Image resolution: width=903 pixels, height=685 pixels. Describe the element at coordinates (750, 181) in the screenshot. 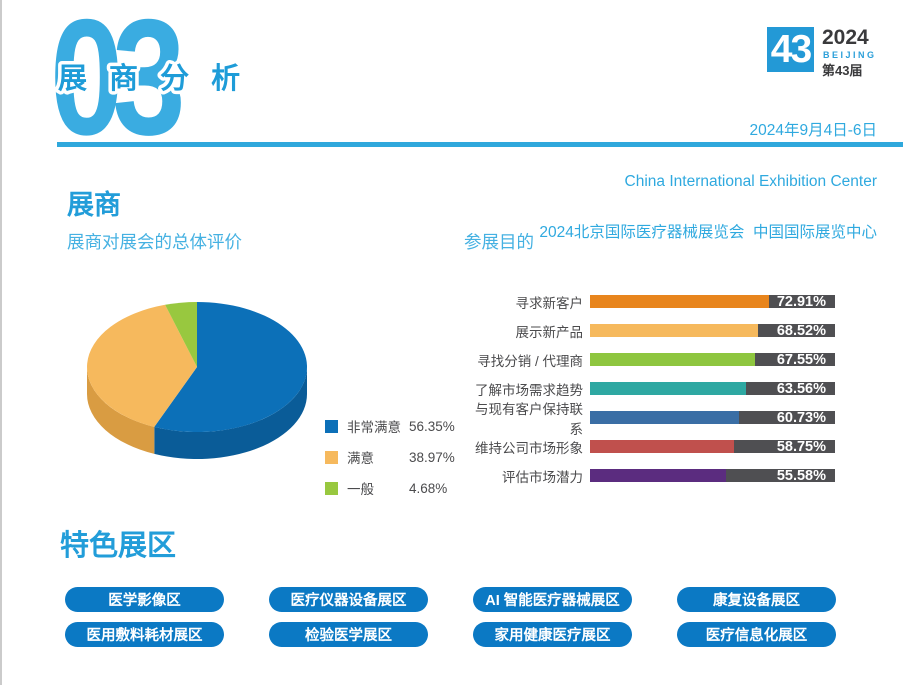

I see `event-venue-en: China International Exhibition Center` at that location.